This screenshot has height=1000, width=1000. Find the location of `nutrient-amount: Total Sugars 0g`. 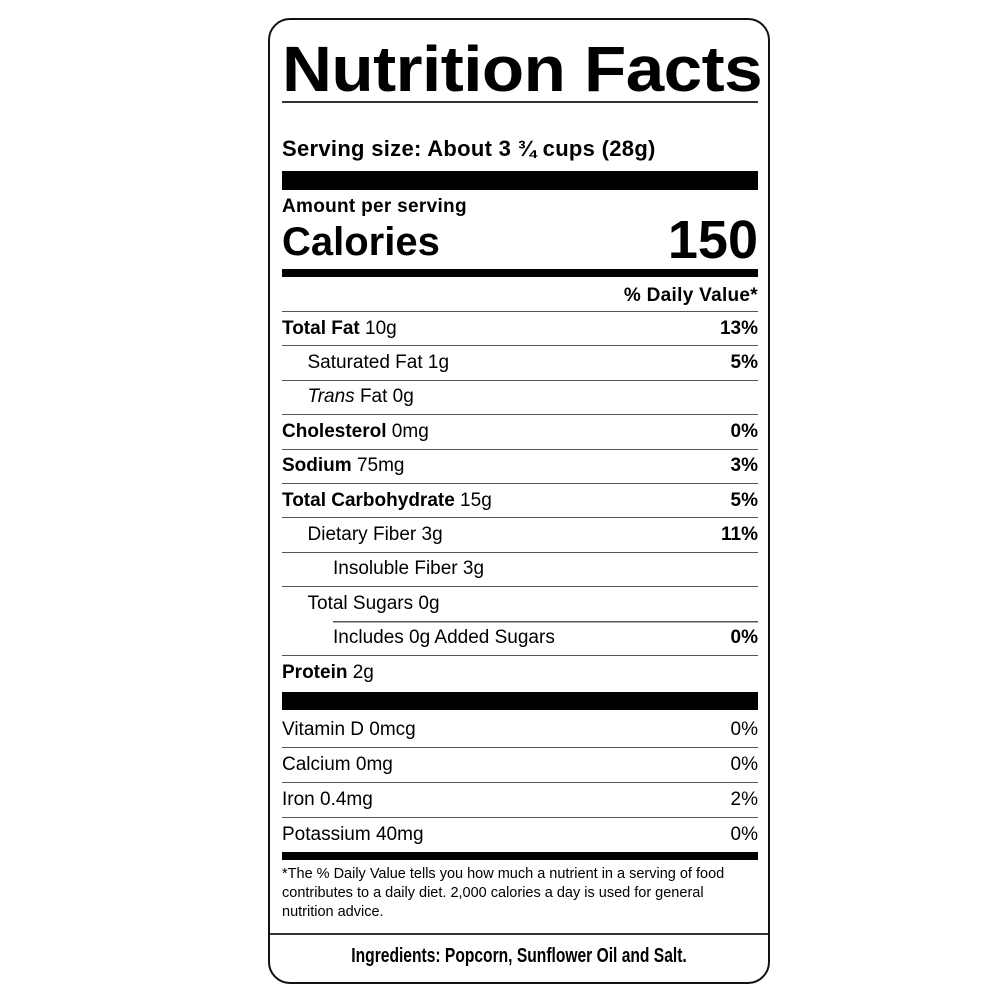

nutrient-amount: Total Sugars 0g is located at coordinates (373, 603).